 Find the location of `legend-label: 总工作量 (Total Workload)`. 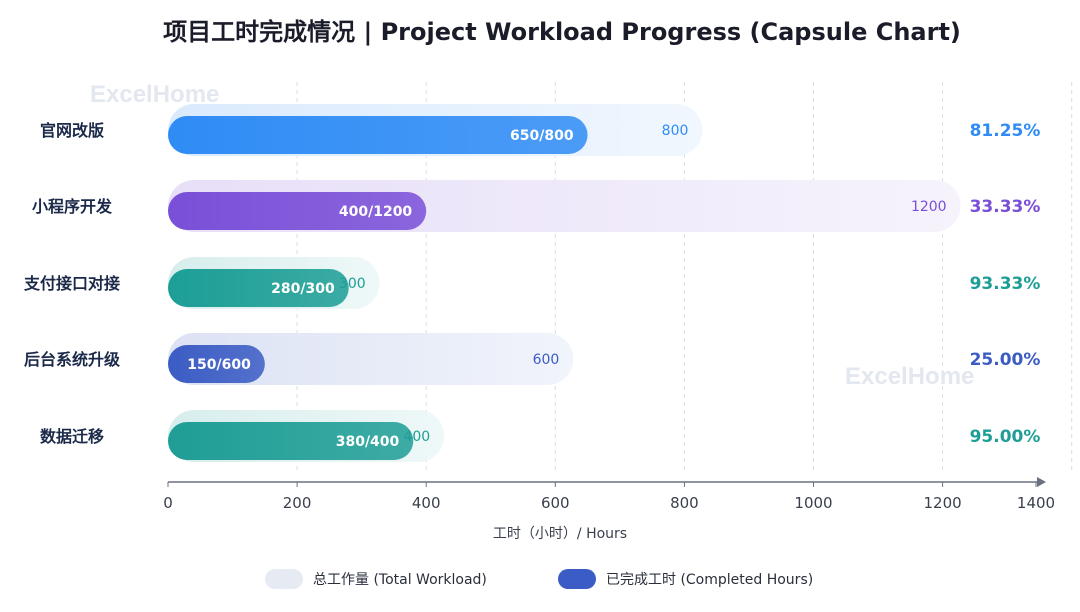

legend-label: 总工作量 (Total Workload) is located at coordinates (400, 580).